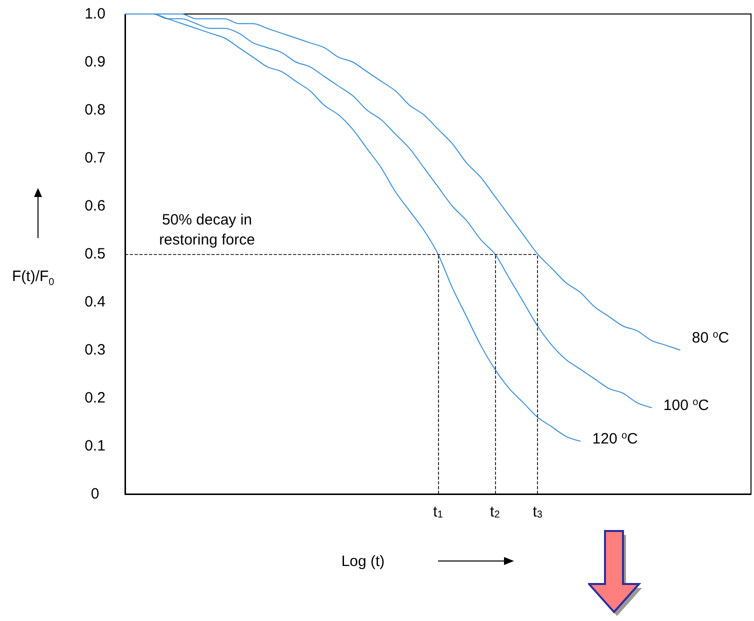 This screenshot has height=621, width=754. I want to click on y-axis-title: F(t)/F$_{0}$, so click(33, 278).